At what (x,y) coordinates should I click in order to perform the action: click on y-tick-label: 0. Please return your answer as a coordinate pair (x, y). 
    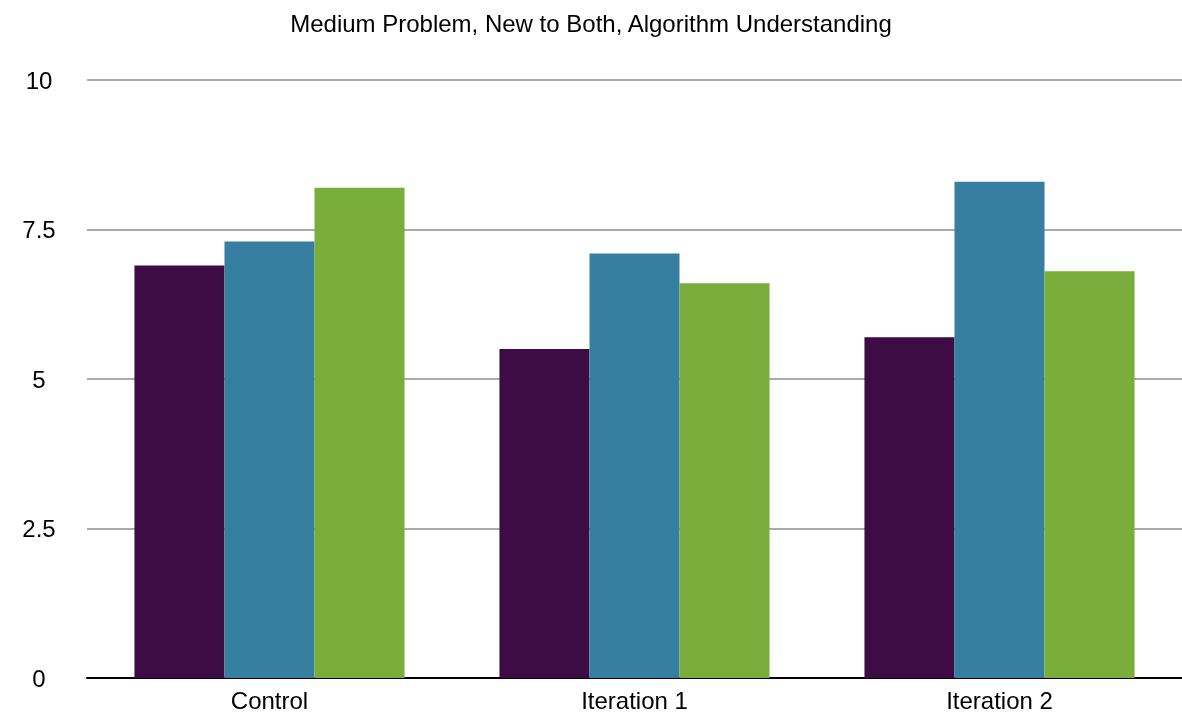
    Looking at the image, I should click on (39, 678).